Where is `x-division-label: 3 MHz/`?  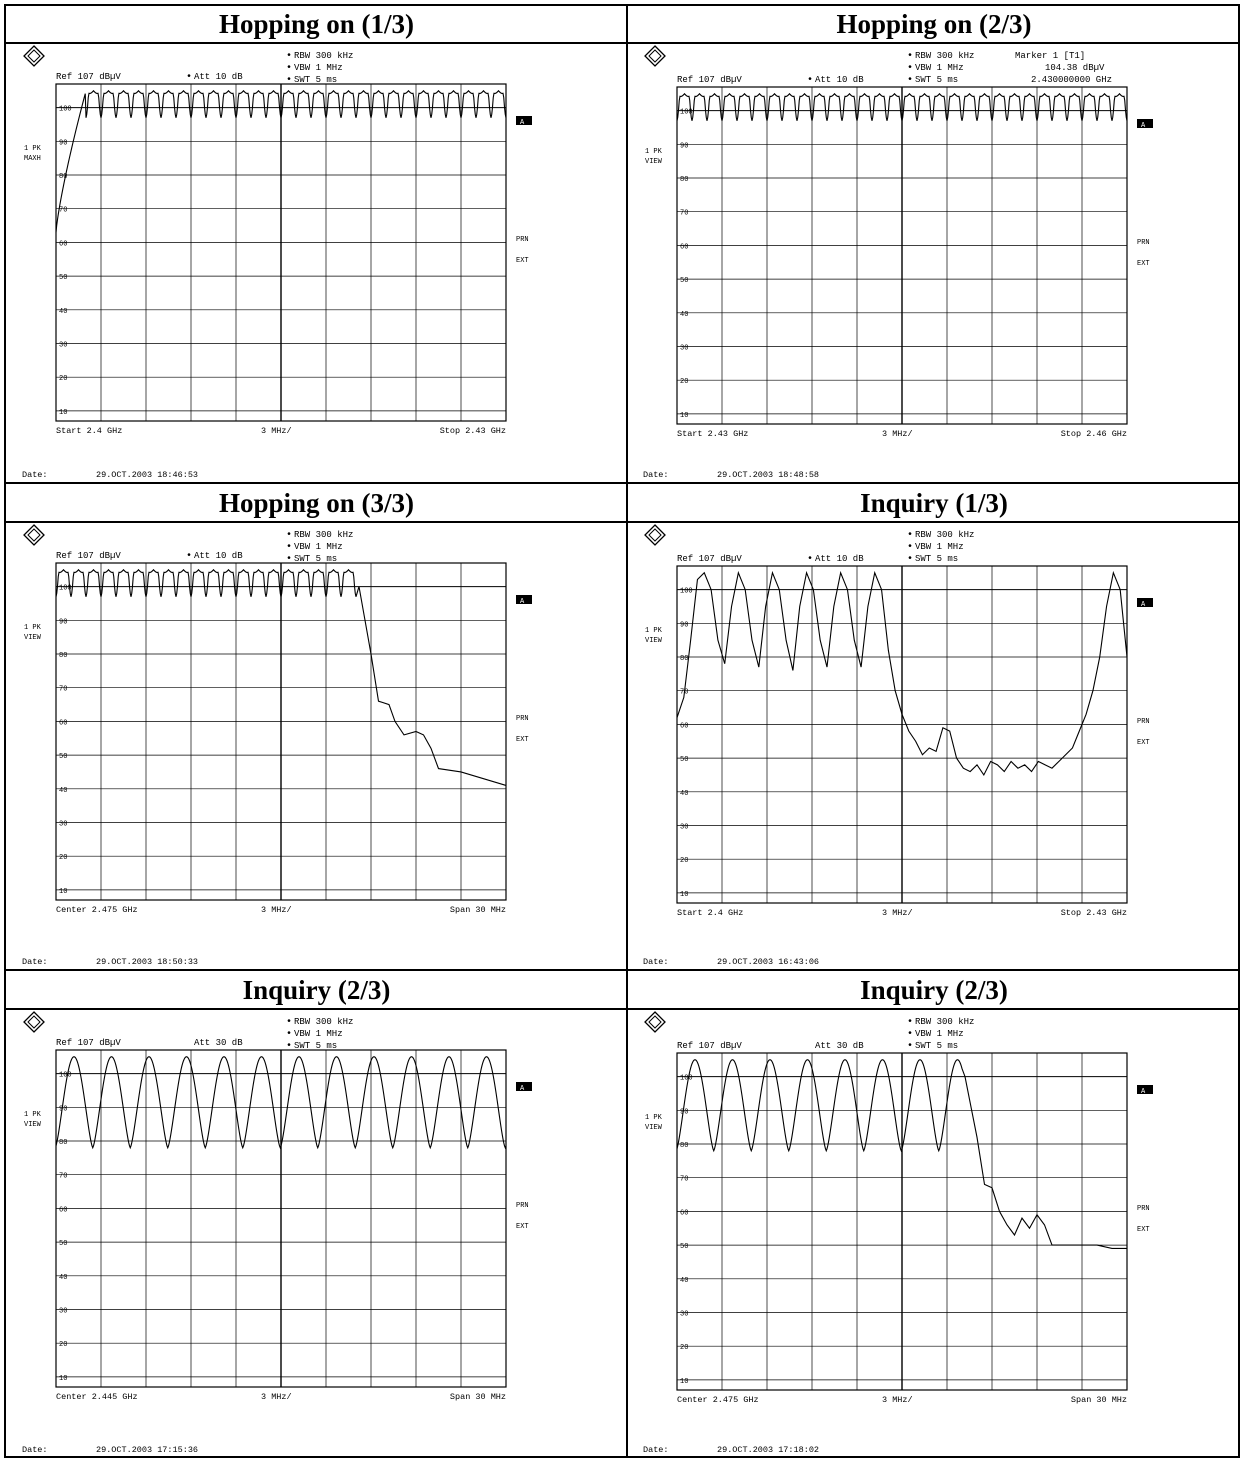 x-division-label: 3 MHz/ is located at coordinates (276, 910).